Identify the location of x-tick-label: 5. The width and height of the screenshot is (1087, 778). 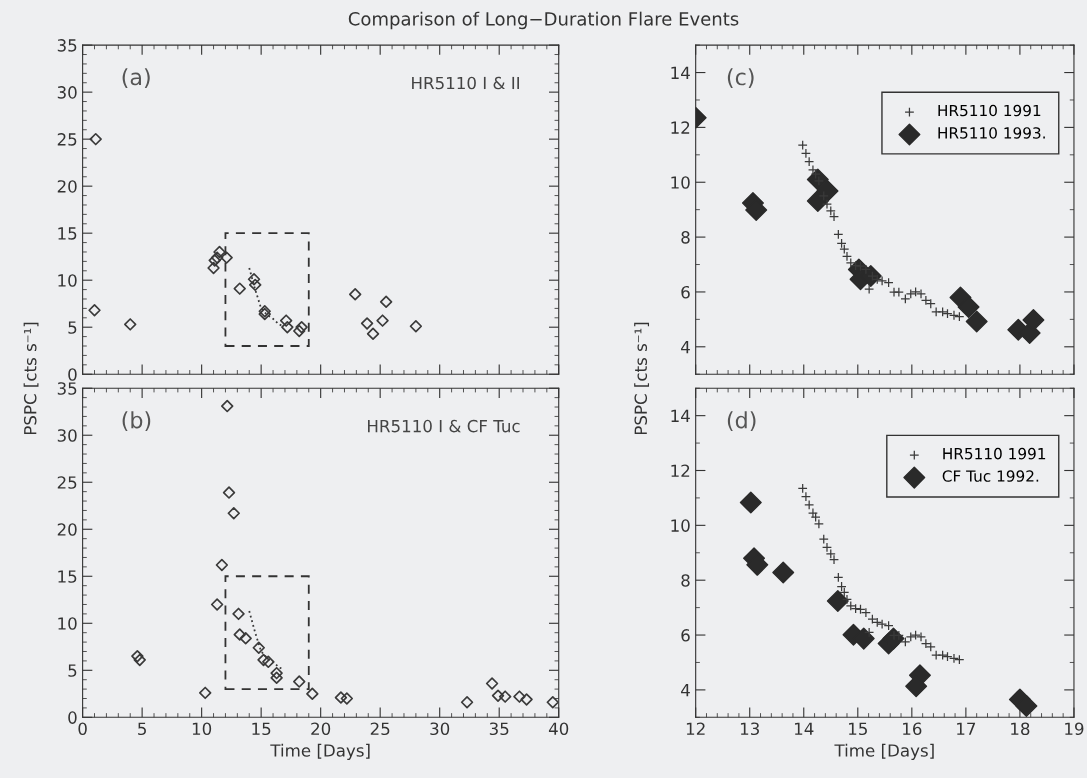
(142, 729).